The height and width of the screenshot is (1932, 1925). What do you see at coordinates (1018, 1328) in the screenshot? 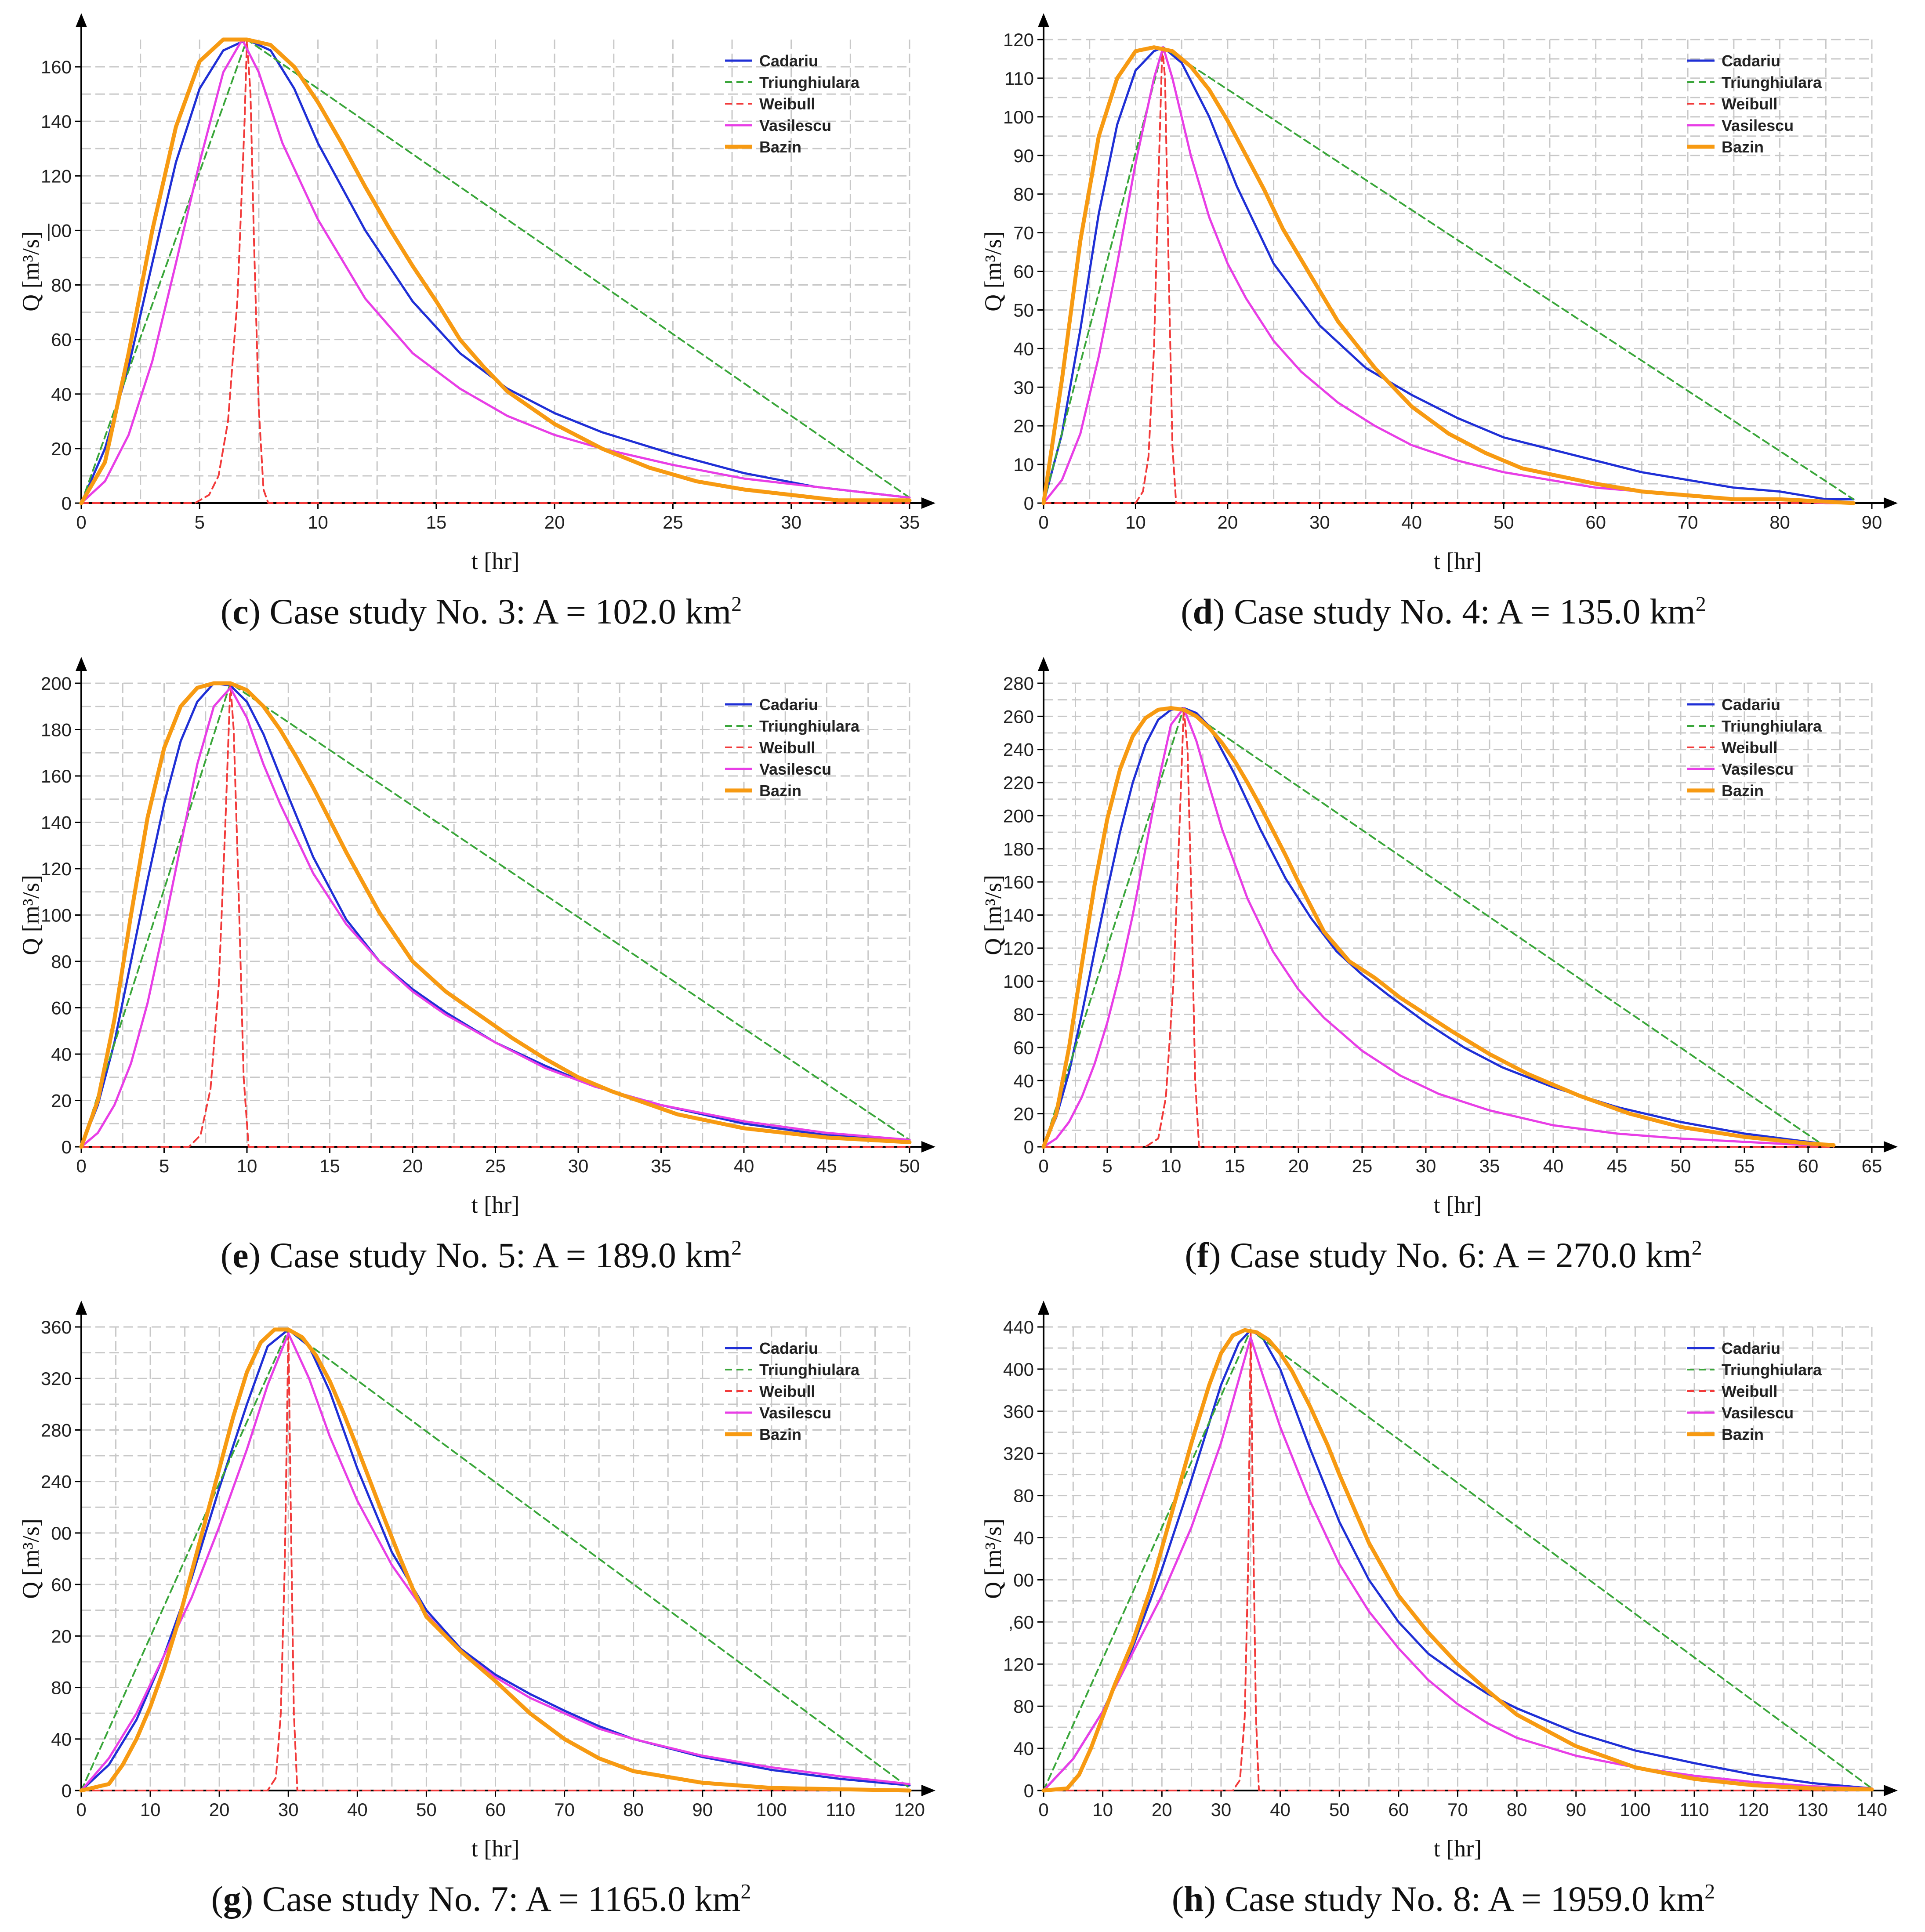
I see `y-tick-label: 440` at bounding box center [1018, 1328].